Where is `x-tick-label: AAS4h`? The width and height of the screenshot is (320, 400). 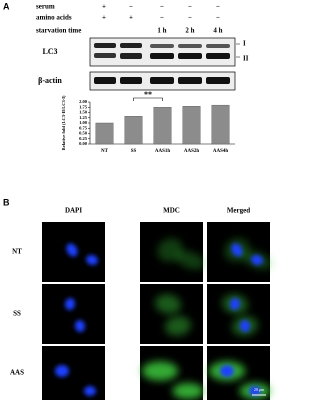
x-tick-label: AAS4h is located at coordinates (221, 151).